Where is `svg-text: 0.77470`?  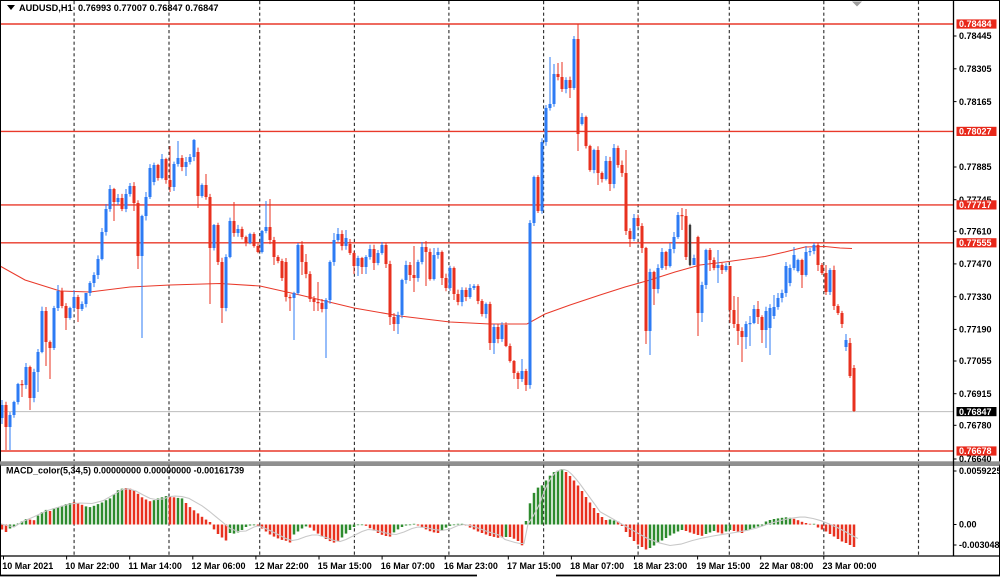 svg-text: 0.77470 is located at coordinates (975, 264).